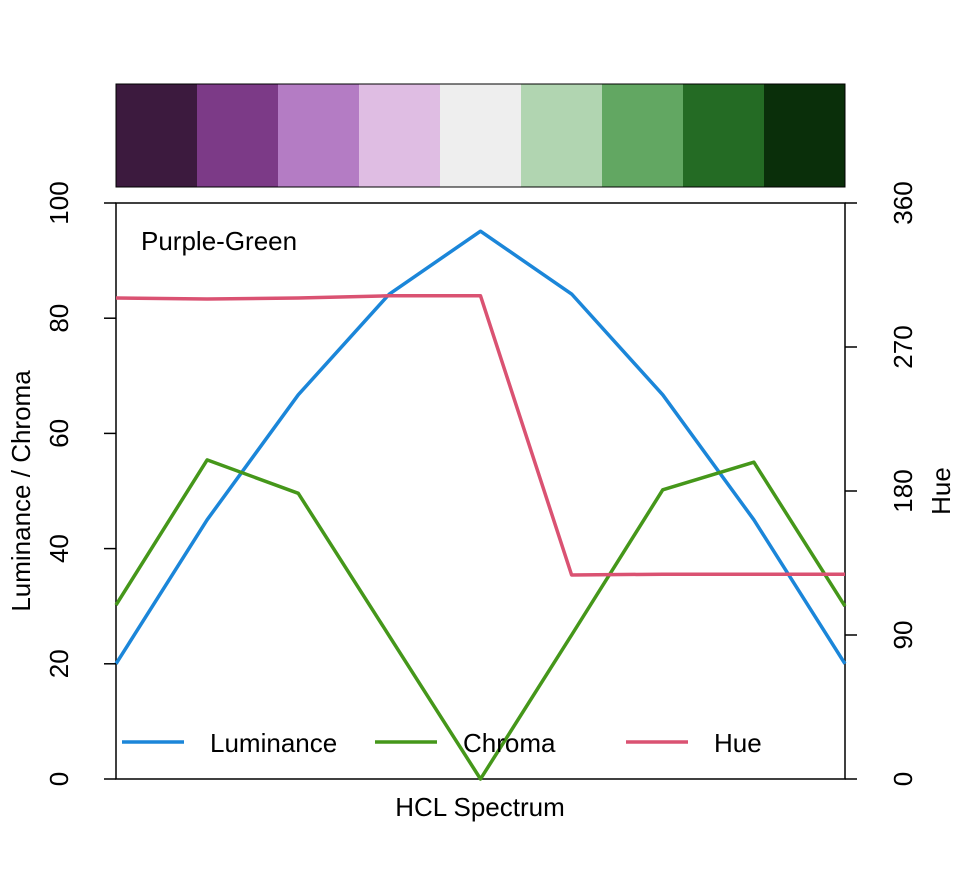  What do you see at coordinates (941, 491) in the screenshot?
I see `y-axis-right-label: Hue` at bounding box center [941, 491].